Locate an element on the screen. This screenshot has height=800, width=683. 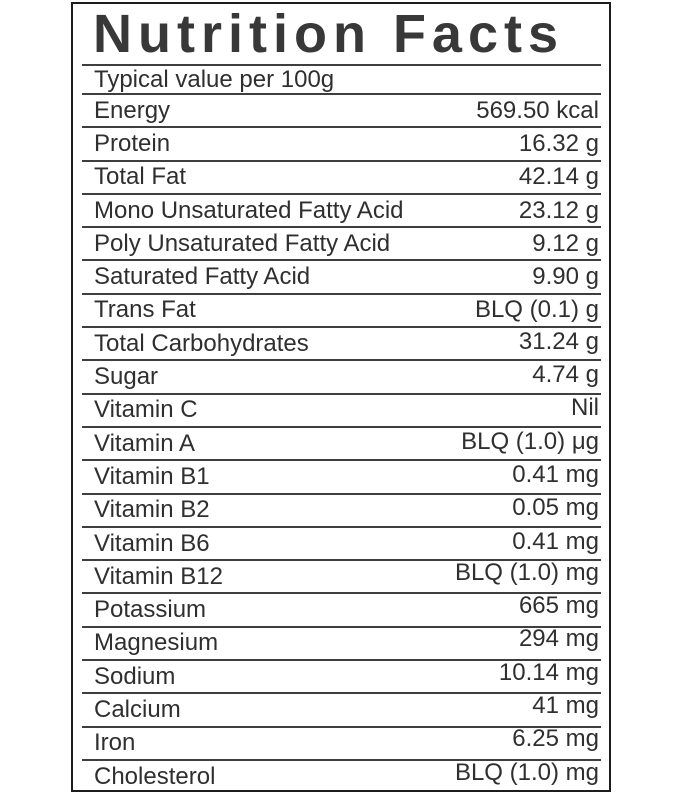
nutrient-row: Protein 16.32 g is located at coordinates (341, 142).